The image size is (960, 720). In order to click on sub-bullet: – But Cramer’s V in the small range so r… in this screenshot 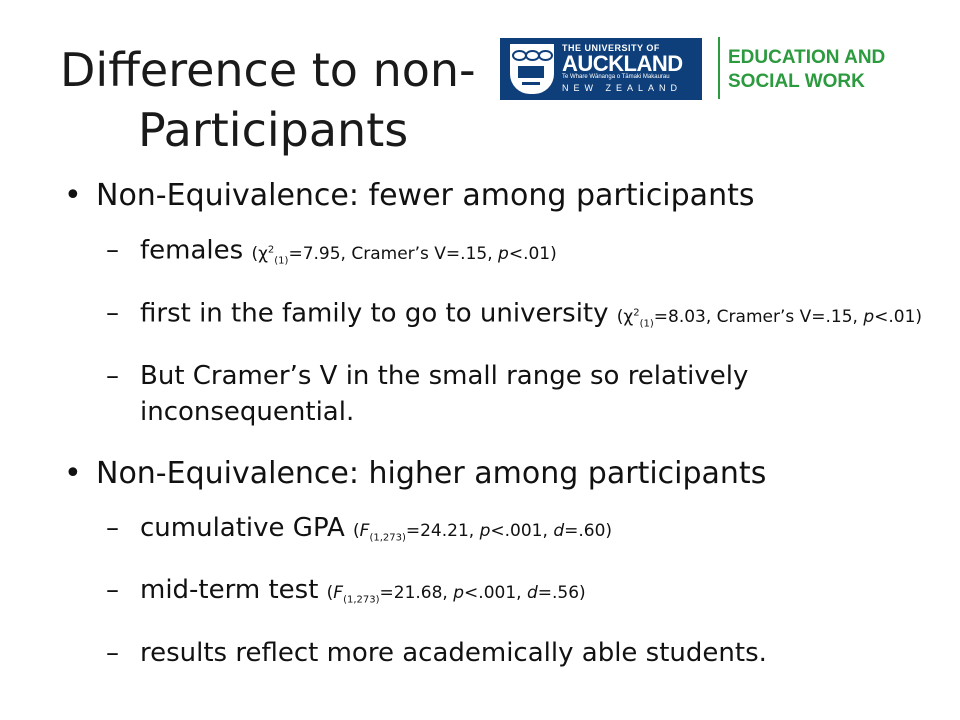, I will do `click(500, 394)`.